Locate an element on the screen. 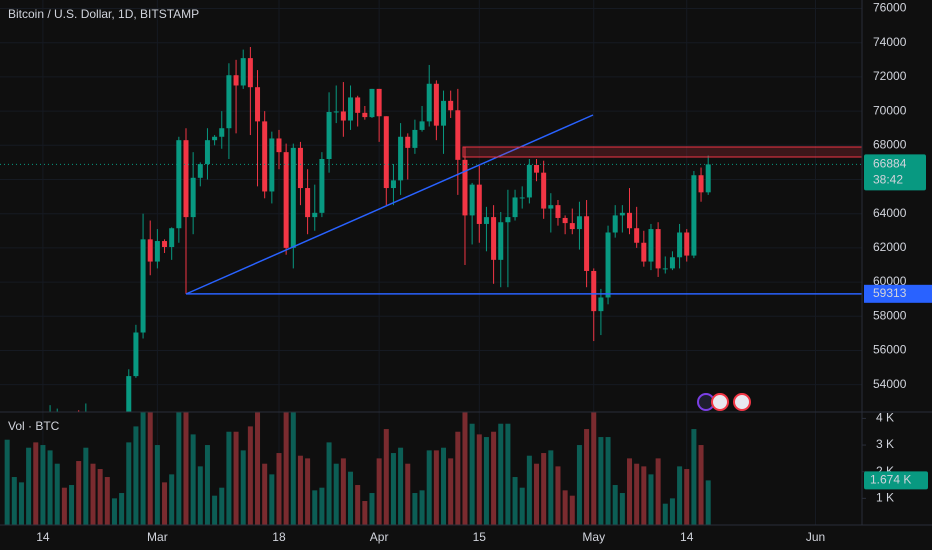 The height and width of the screenshot is (550, 932). y-tick-label: 60000 is located at coordinates (890, 281).